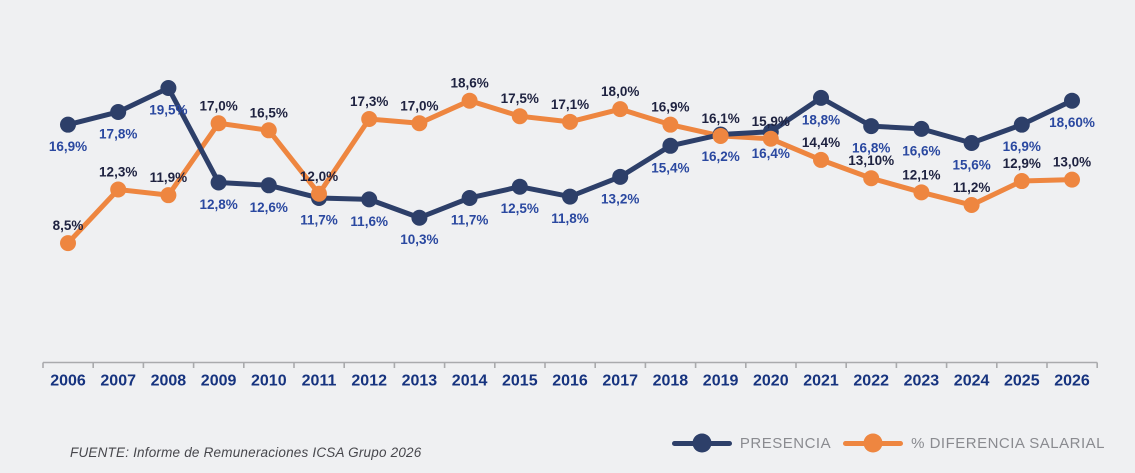 Image resolution: width=1135 pixels, height=473 pixels. What do you see at coordinates (1022, 381) in the screenshot?
I see `year-label-2025: 2025` at bounding box center [1022, 381].